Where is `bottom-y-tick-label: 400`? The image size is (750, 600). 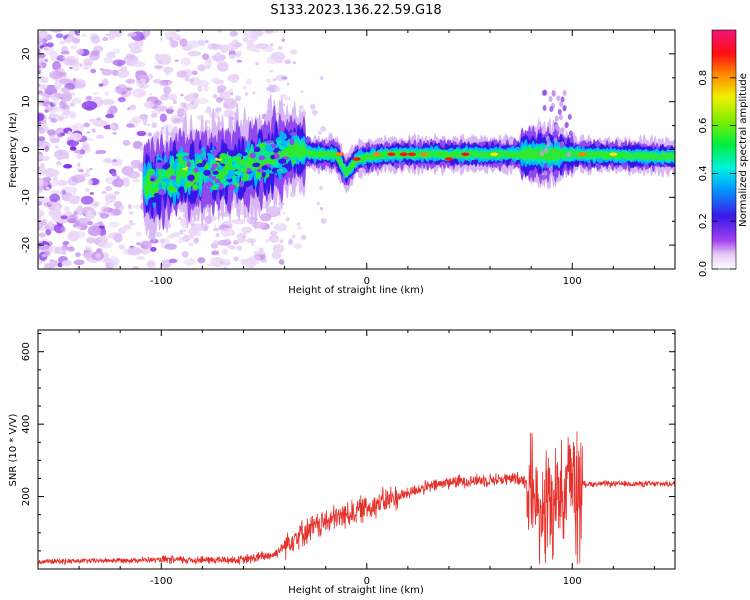
bottom-y-tick-label: 400 is located at coordinates (26, 424).